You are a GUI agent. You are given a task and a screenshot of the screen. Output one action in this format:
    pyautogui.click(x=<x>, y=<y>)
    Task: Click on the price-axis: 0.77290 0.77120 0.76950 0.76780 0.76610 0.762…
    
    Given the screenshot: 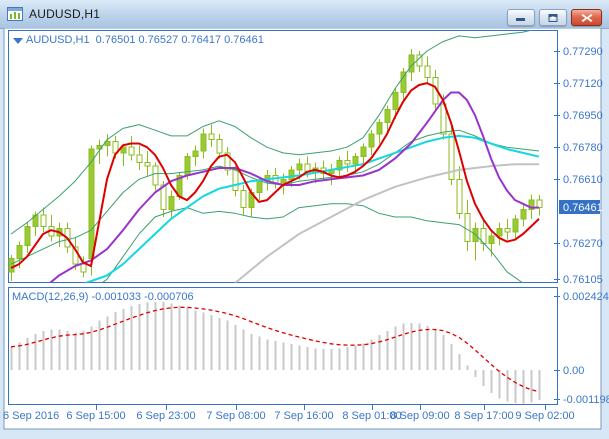 What is the action you would take?
    pyautogui.click(x=581, y=226)
    